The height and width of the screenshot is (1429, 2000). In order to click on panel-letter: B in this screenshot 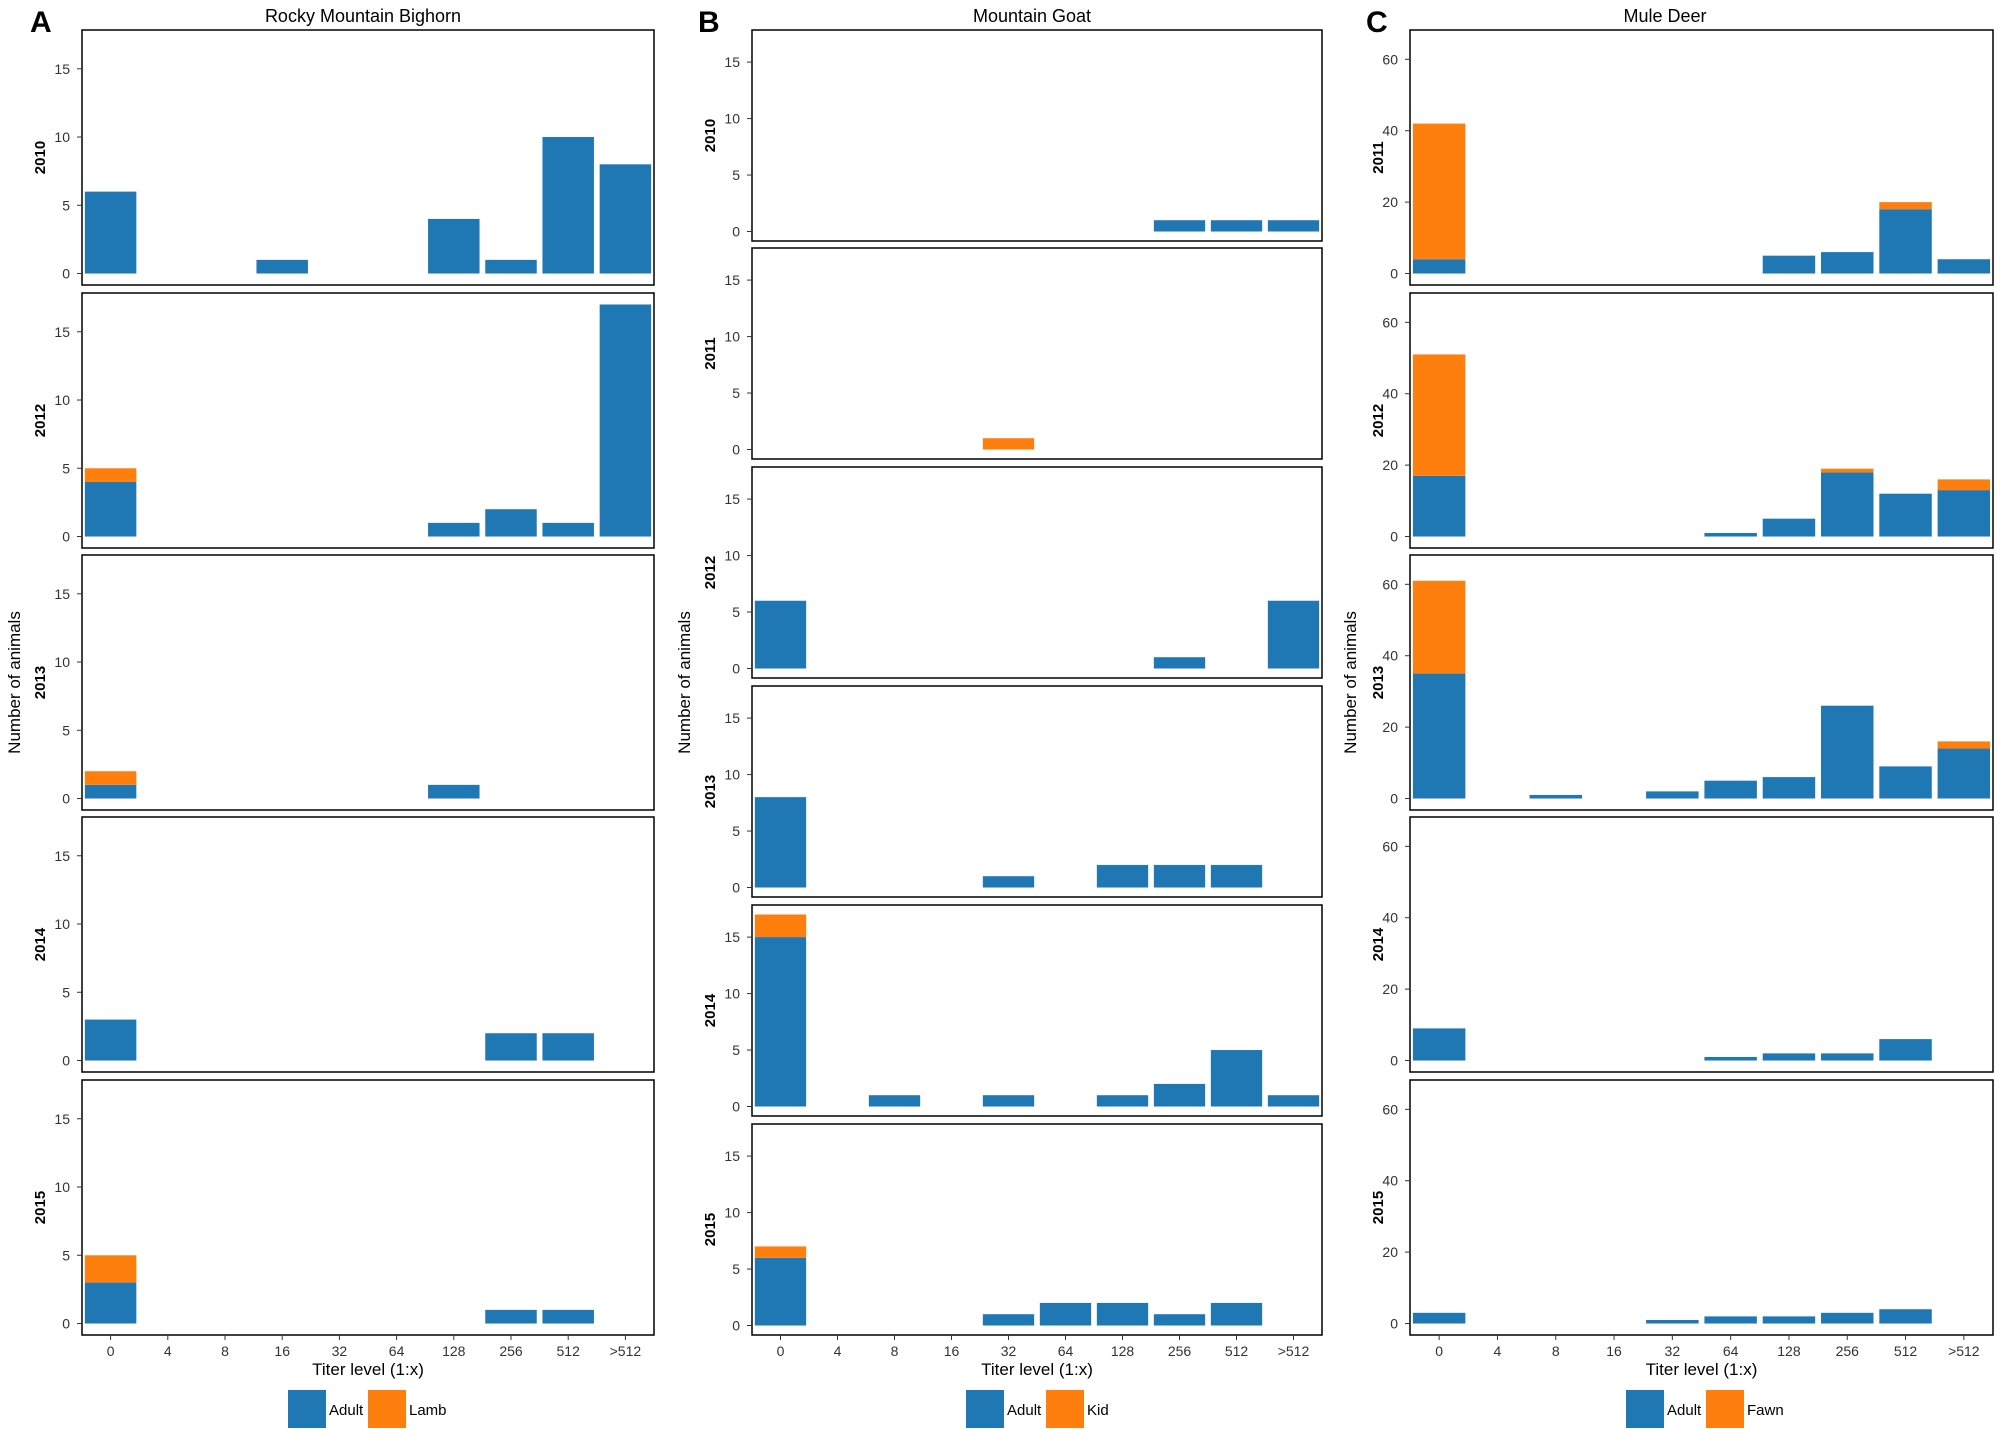, I will do `click(709, 22)`.